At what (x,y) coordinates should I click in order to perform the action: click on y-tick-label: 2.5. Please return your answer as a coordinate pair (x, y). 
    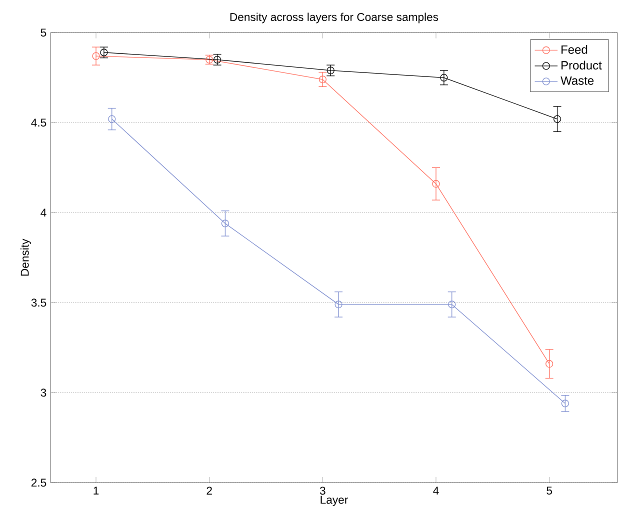
    Looking at the image, I should click on (38, 482).